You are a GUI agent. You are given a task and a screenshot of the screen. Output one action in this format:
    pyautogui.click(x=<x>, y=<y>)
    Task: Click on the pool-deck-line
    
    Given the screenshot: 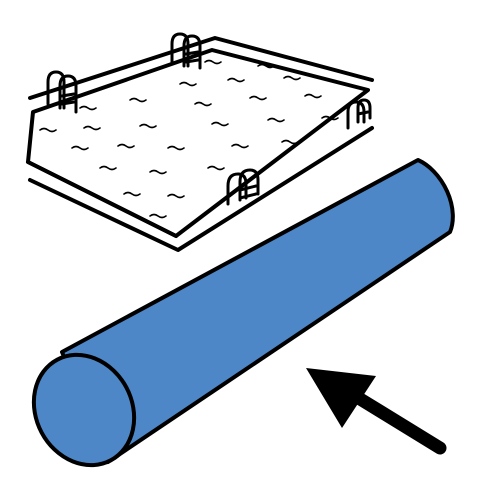 What is the action you would take?
    pyautogui.click(x=102, y=199)
    